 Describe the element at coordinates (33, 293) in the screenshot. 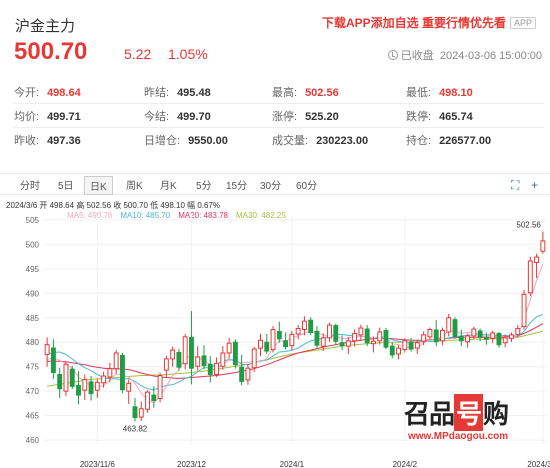

I see `y-tick-label: 490` at that location.